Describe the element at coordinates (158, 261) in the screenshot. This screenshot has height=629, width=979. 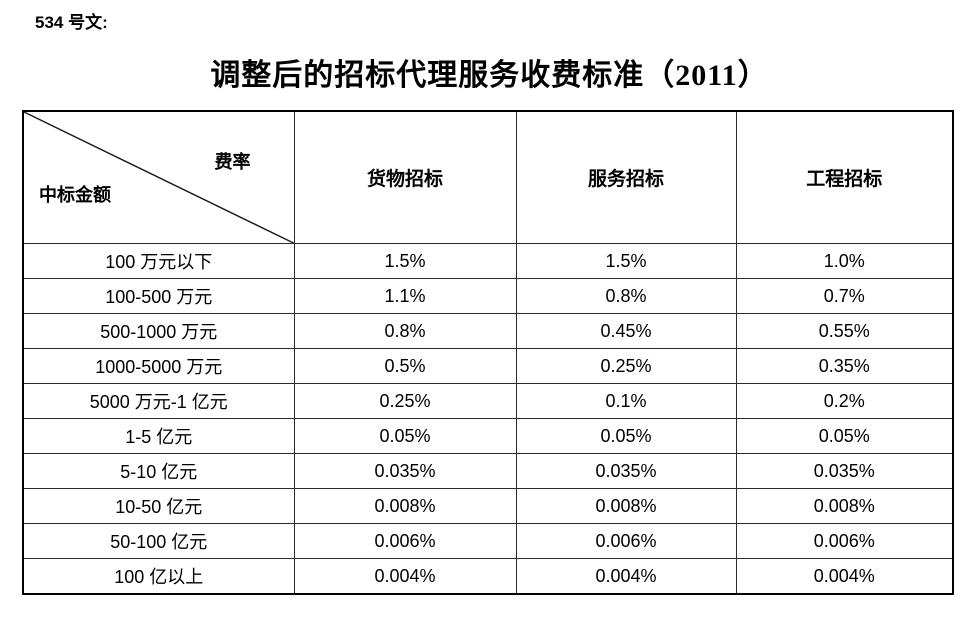
I see `row-label: 100 万元以下` at that location.